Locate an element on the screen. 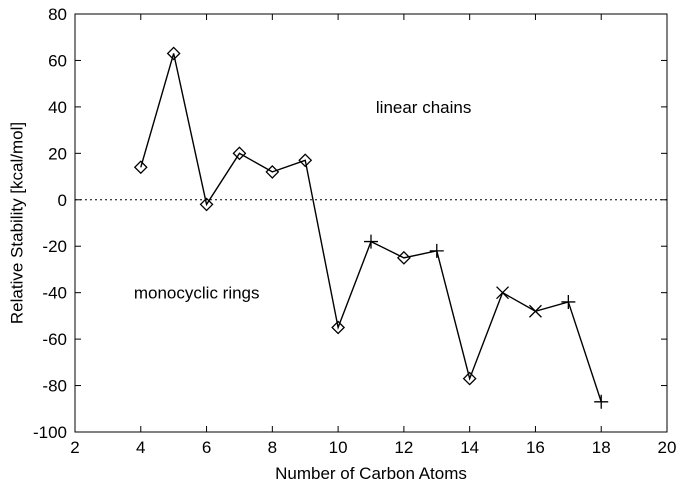 Image resolution: width=685 pixels, height=487 pixels. x-tick-label: 12 is located at coordinates (403, 447).